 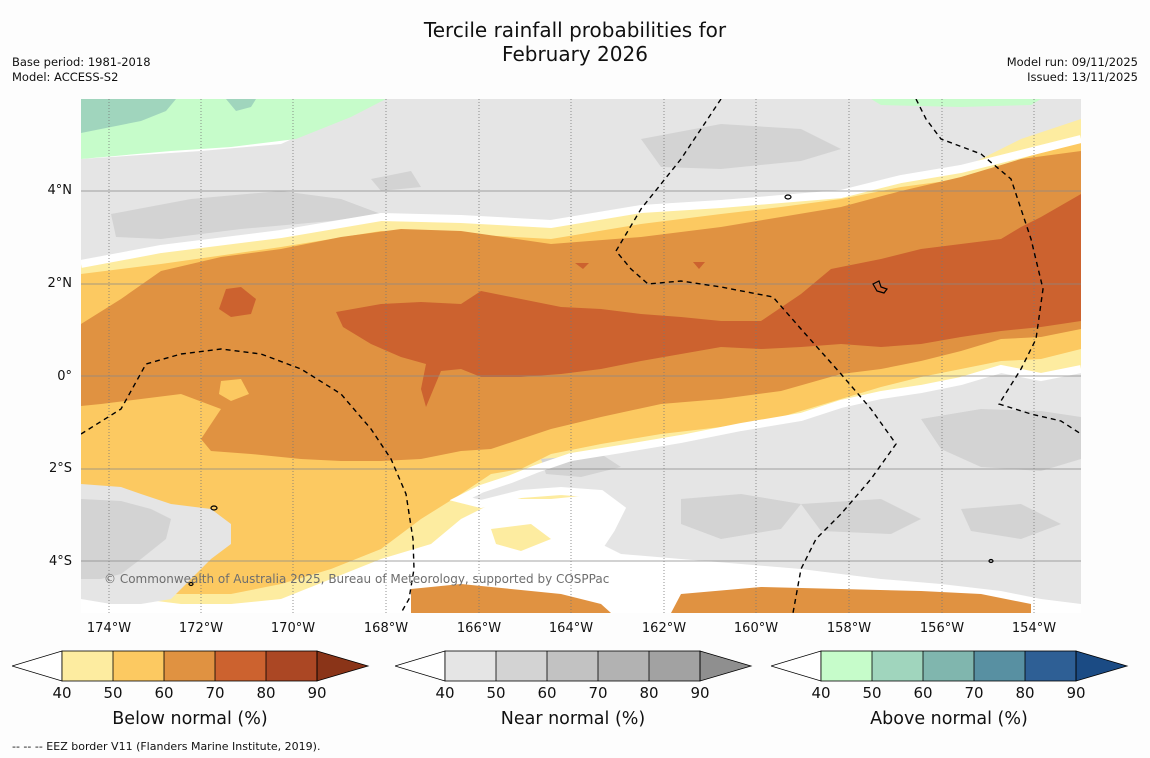 What do you see at coordinates (821, 693) in the screenshot?
I see `tick-above-40: 40` at bounding box center [821, 693].